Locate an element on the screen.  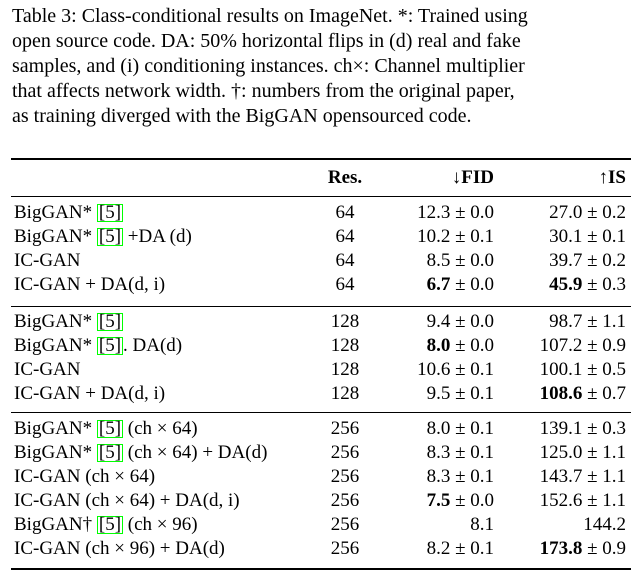
method-cell: IC-GAN (ch × 64) is located at coordinates (84, 477).